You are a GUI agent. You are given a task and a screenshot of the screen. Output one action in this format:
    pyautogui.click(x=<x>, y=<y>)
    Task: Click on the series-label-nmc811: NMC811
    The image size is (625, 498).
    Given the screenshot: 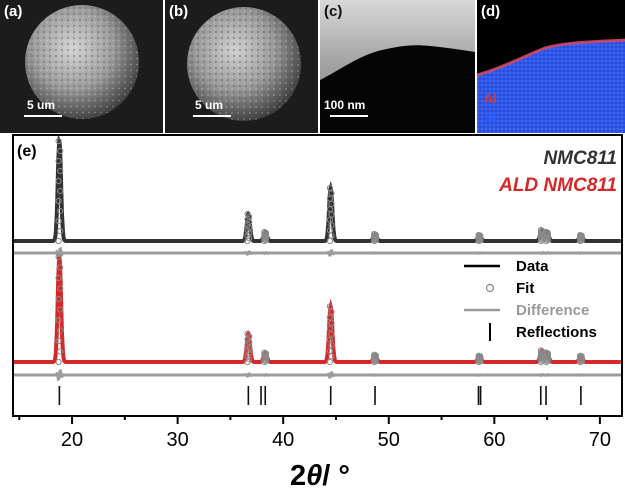 What is the action you would take?
    pyautogui.click(x=580, y=158)
    